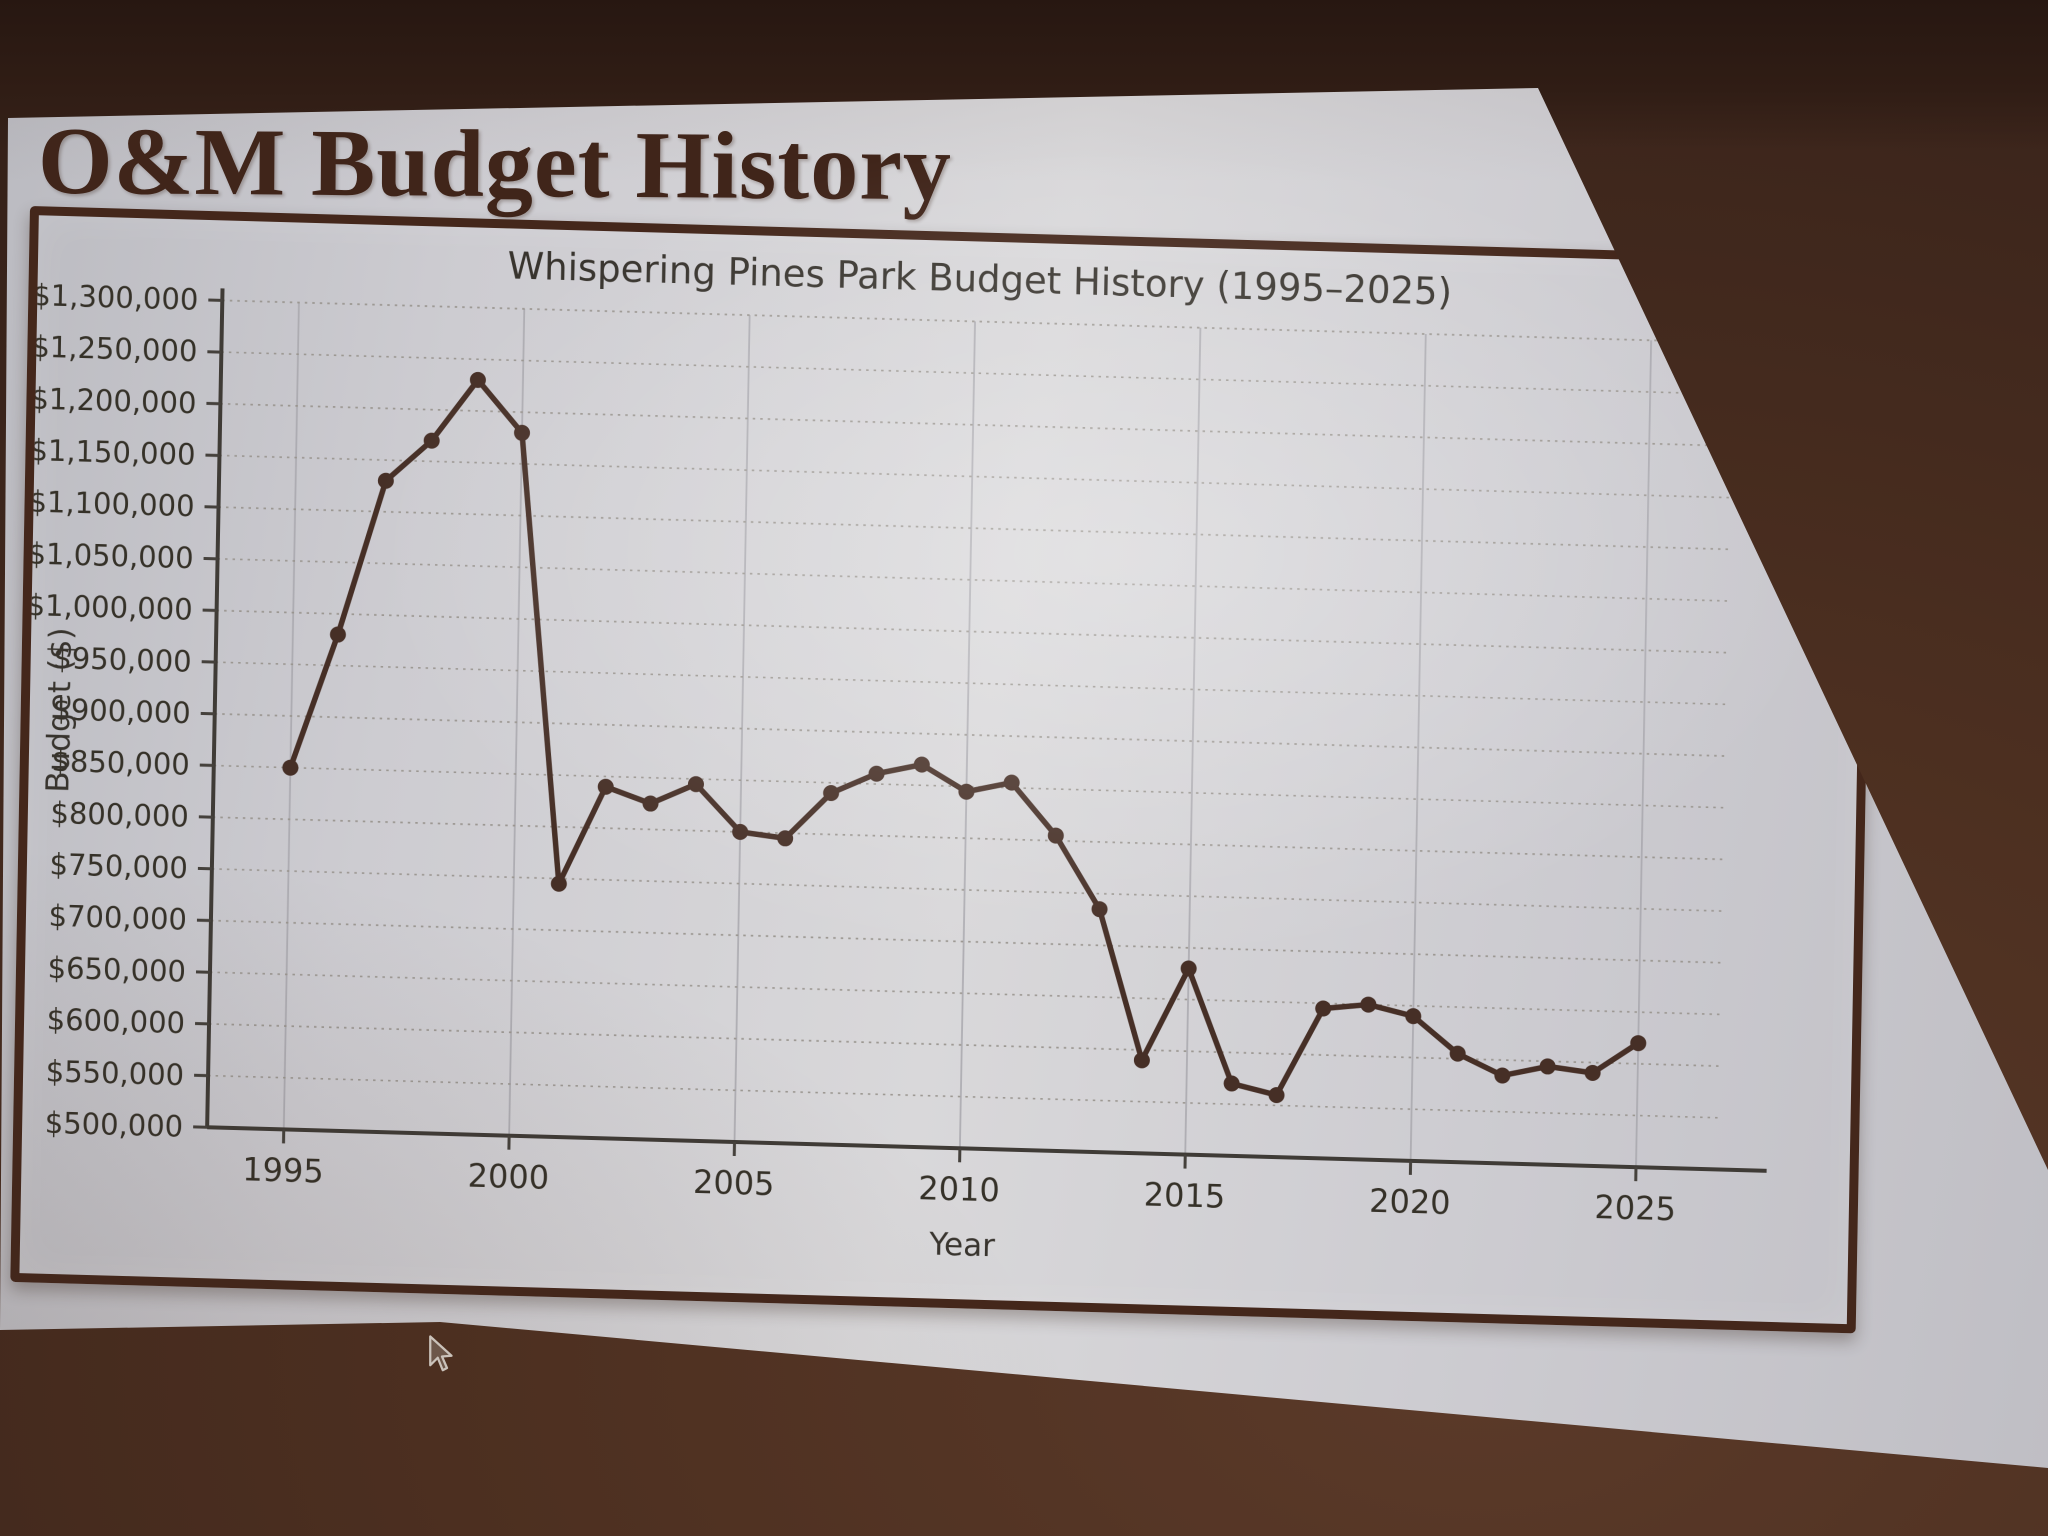  Describe the element at coordinates (118, 866) in the screenshot. I see `y-tick-label: $750,000` at that location.